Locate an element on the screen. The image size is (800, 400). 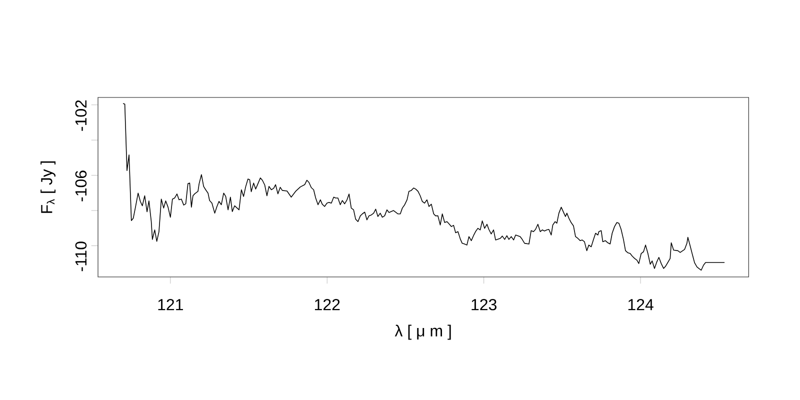
y-tick-label: -102 is located at coordinates (81, 115).